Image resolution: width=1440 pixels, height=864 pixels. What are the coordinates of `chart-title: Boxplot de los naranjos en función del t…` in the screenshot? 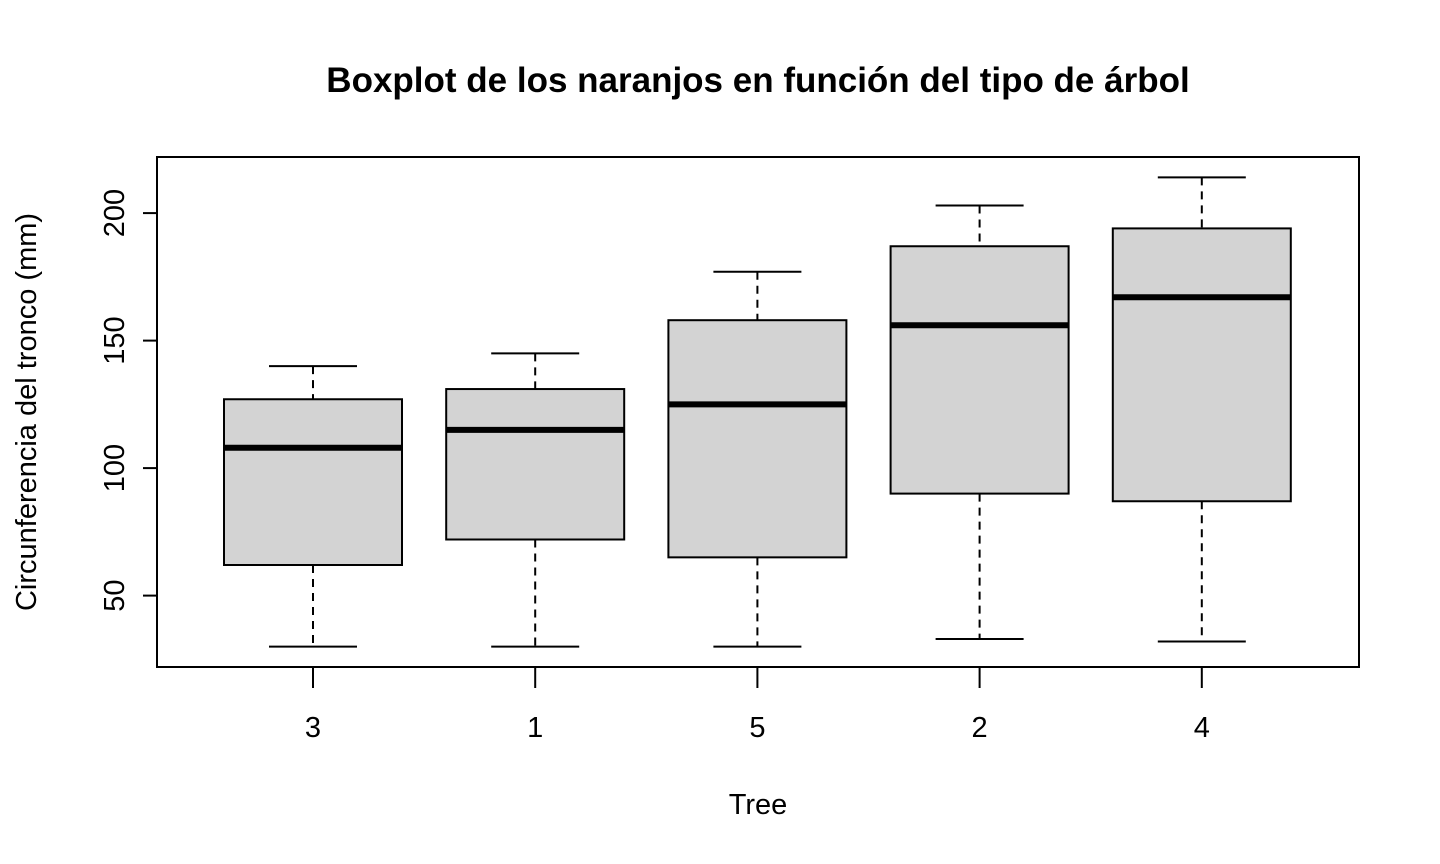 It's located at (757, 80).